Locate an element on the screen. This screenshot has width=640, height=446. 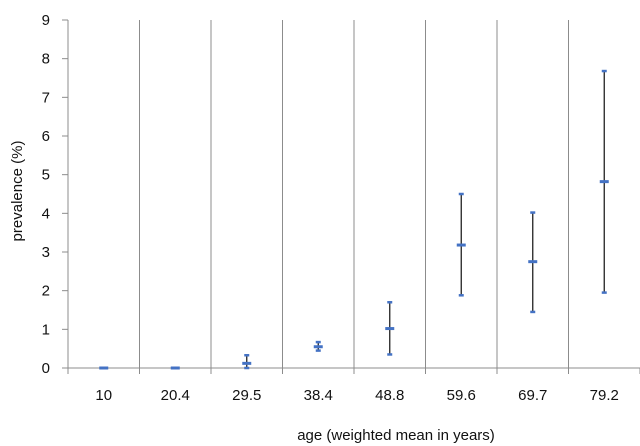
y-tick-label: 9 is located at coordinates (46, 20).